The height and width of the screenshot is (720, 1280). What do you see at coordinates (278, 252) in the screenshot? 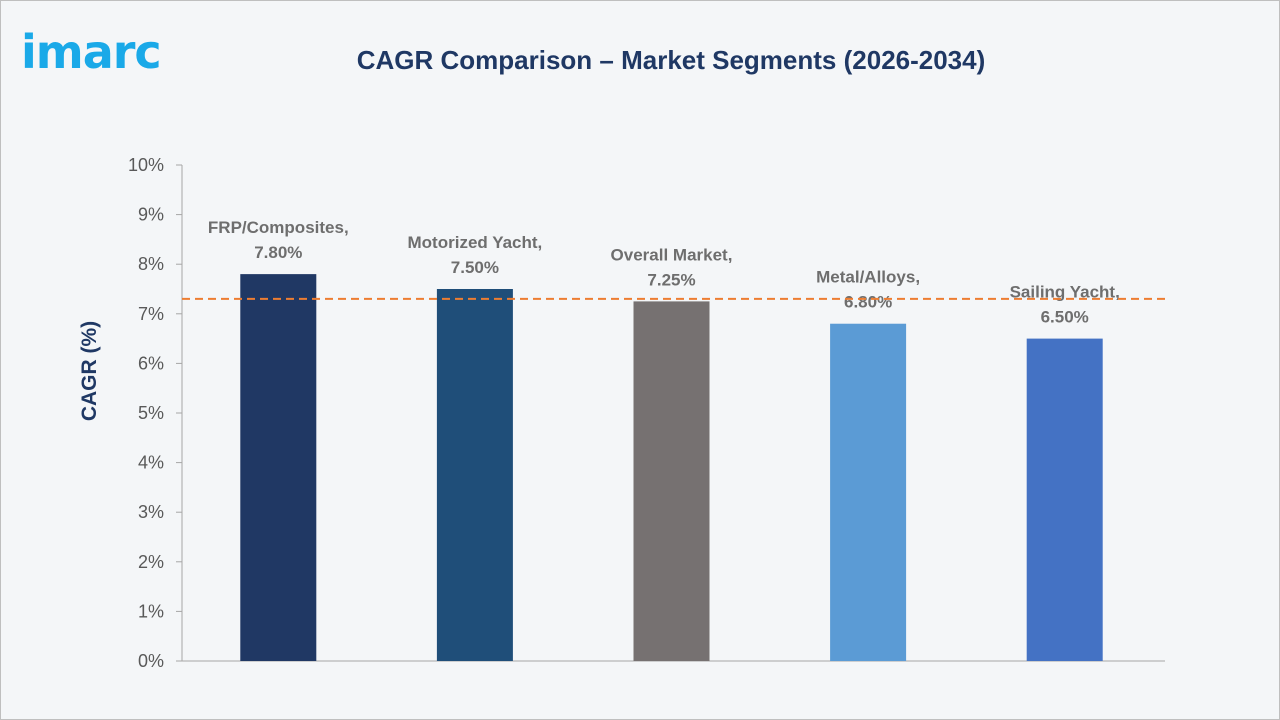
I see `bar-value-label: 7.80%` at bounding box center [278, 252].